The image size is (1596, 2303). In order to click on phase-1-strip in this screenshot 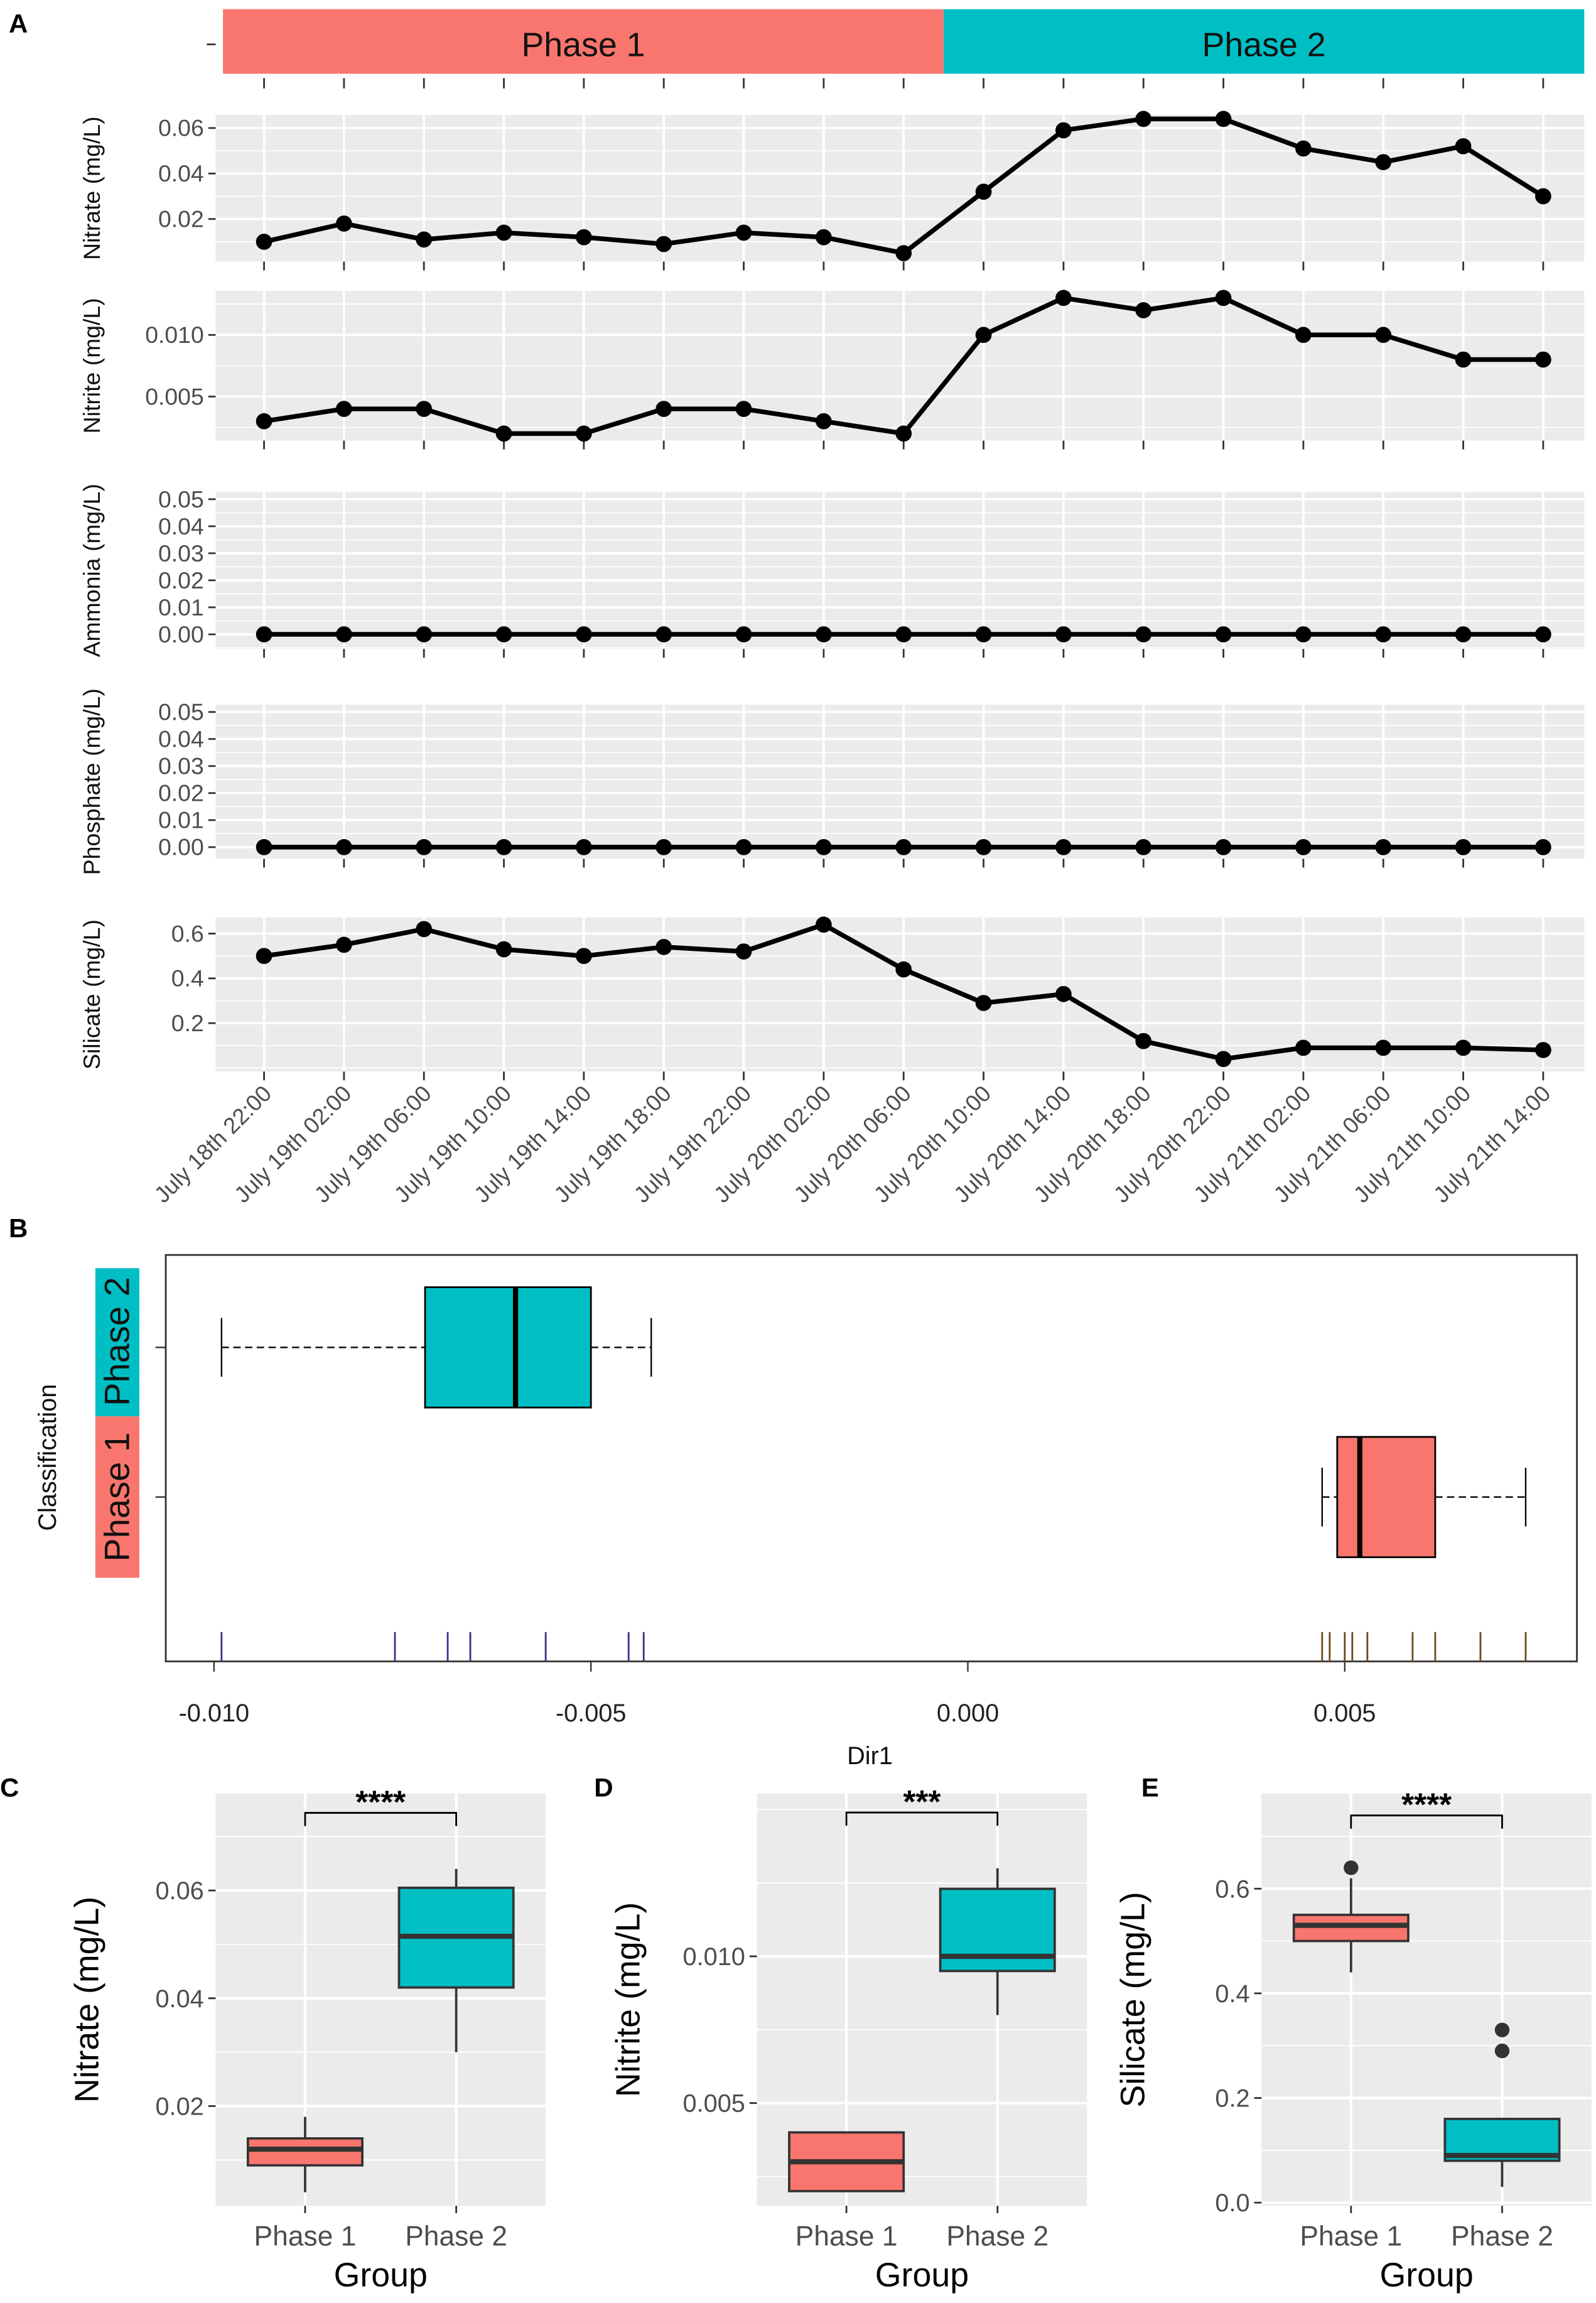, I will do `click(583, 41)`.